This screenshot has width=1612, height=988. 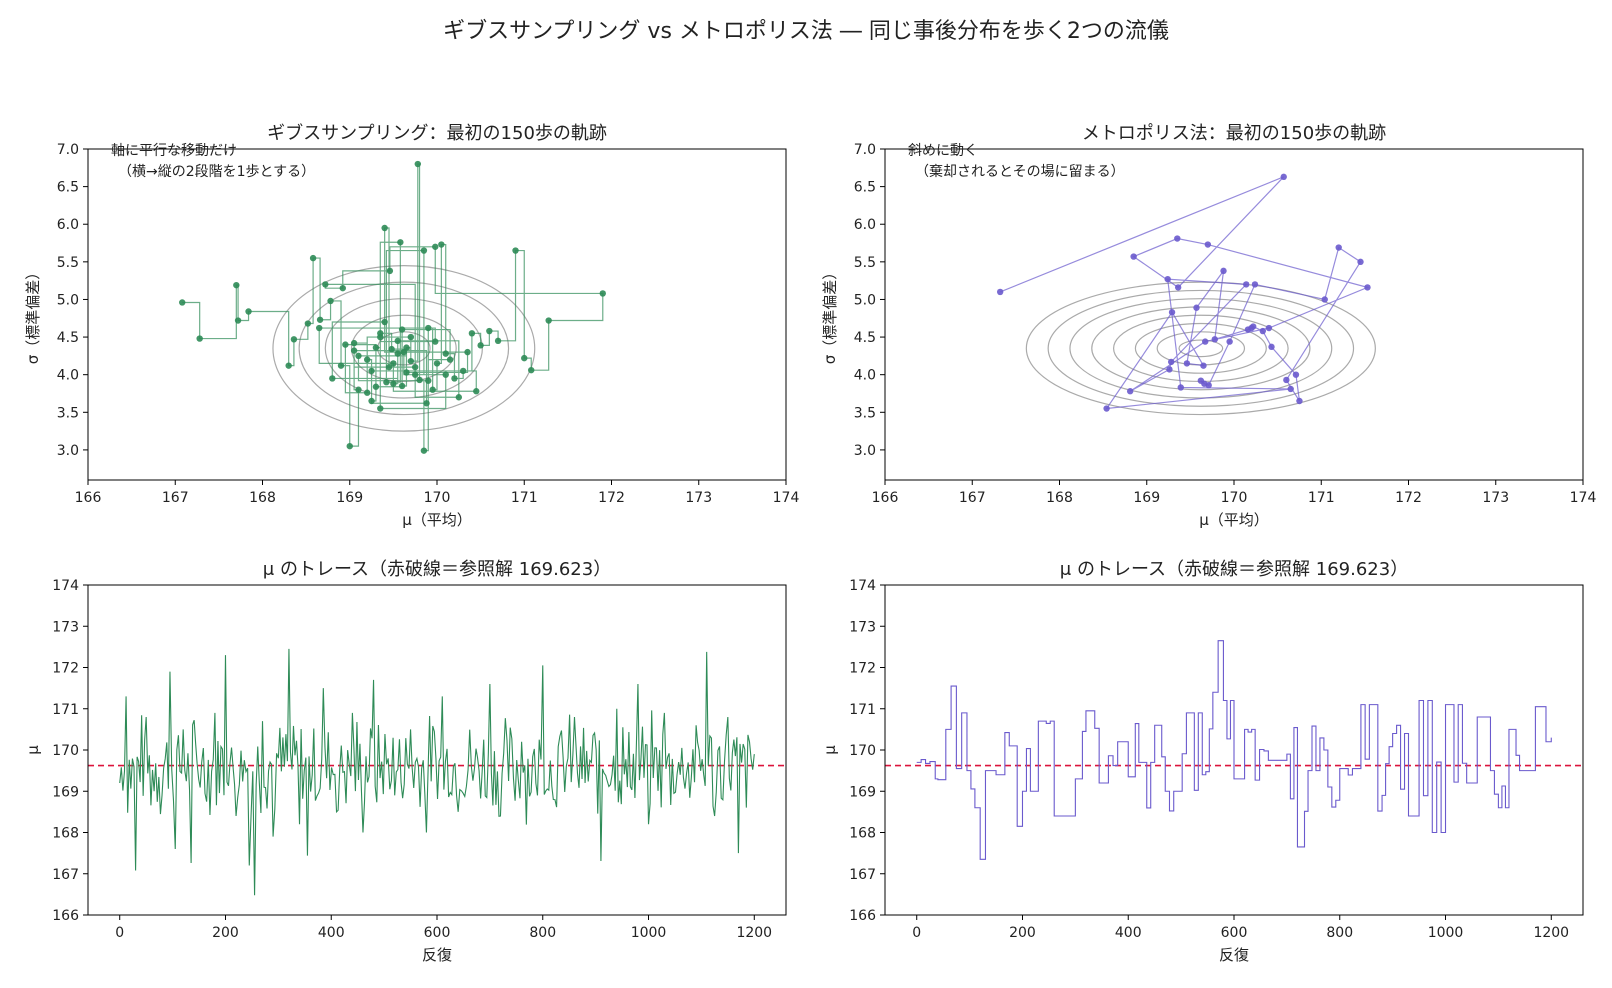 What do you see at coordinates (437, 955) in the screenshot?
I see `gibbs_trace-xlabel: 反復` at bounding box center [437, 955].